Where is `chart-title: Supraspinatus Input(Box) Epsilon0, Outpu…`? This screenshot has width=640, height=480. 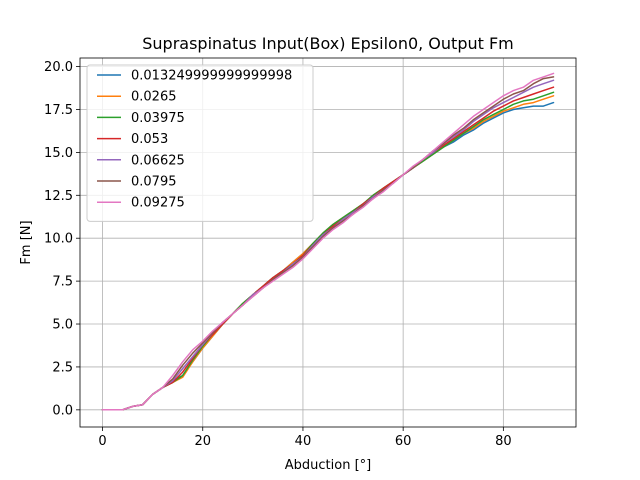
chart-title: Supraspinatus Input(Box) Epsilon0, Outpu… is located at coordinates (328, 43).